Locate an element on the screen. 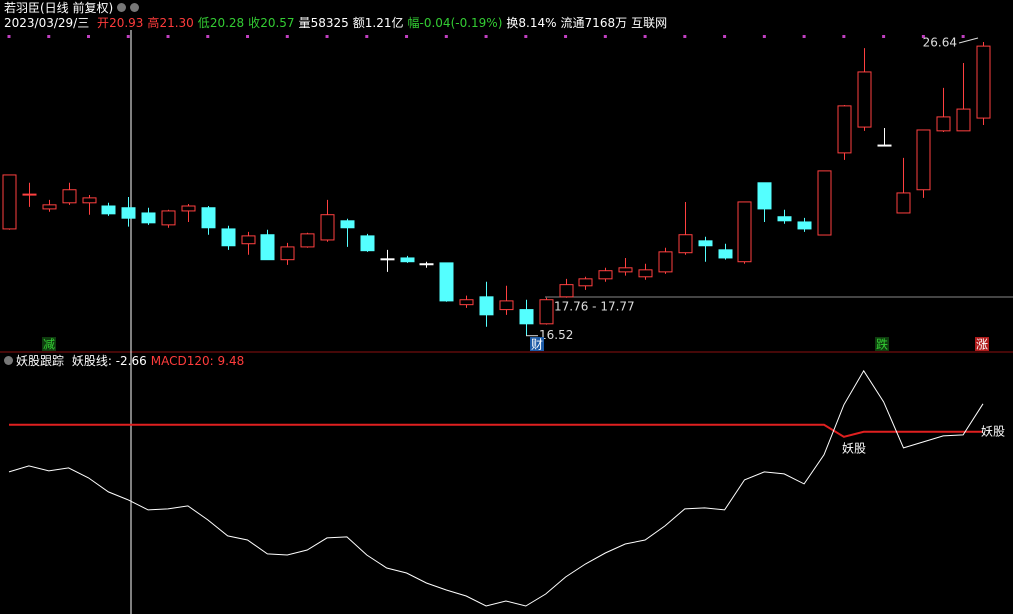 The image size is (1013, 614). indicator-readout: MACD120: 9.48 is located at coordinates (197, 361).